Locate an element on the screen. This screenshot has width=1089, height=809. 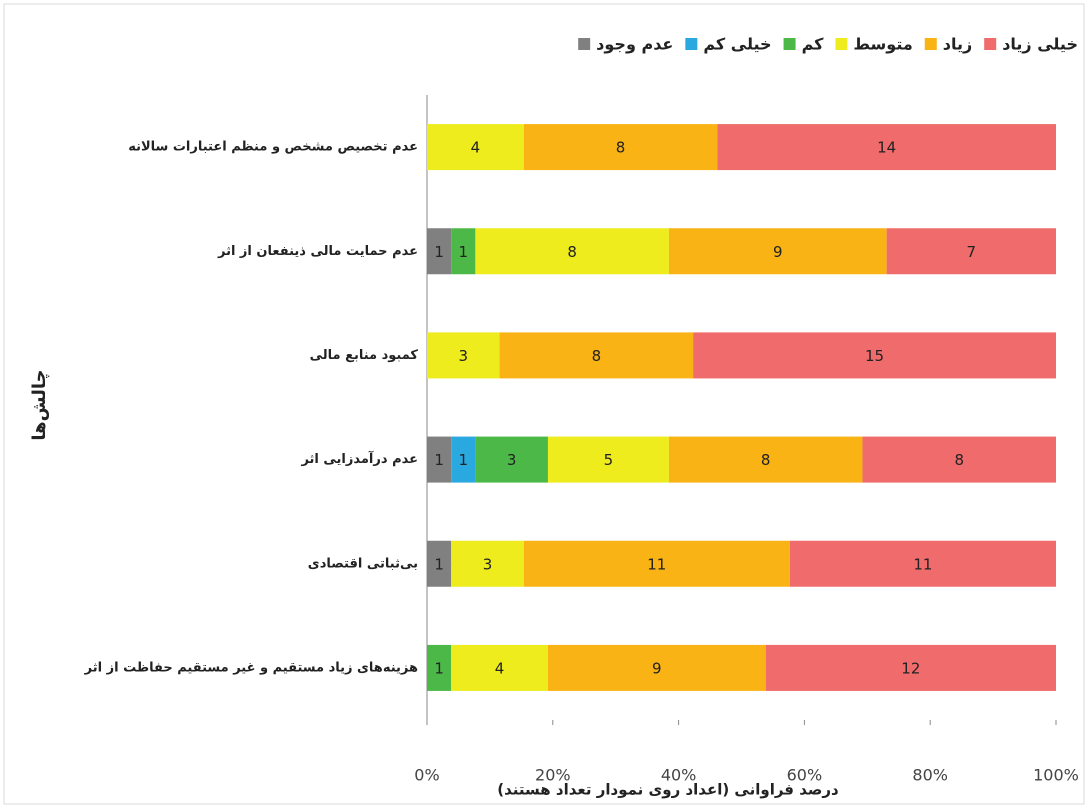
legend-label: متوسط is located at coordinates (882, 44).